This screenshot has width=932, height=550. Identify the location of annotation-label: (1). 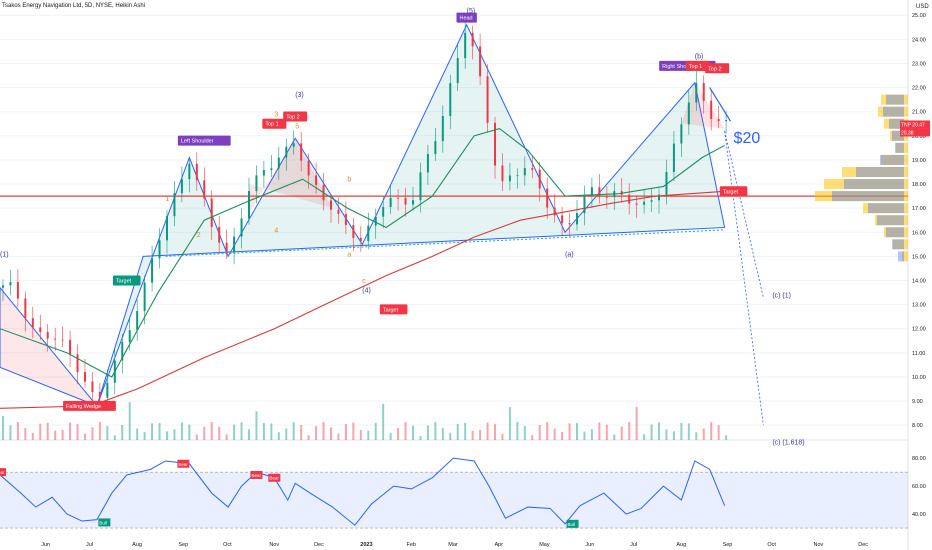
(4, 254).